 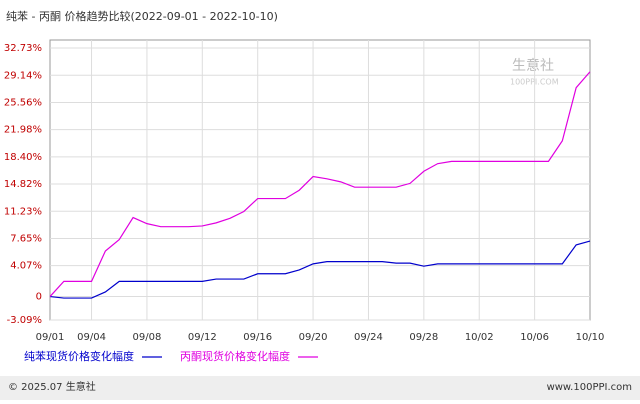 What do you see at coordinates (235, 356) in the screenshot?
I see `legend-label: 丙酮现货价格变化幅度` at bounding box center [235, 356].